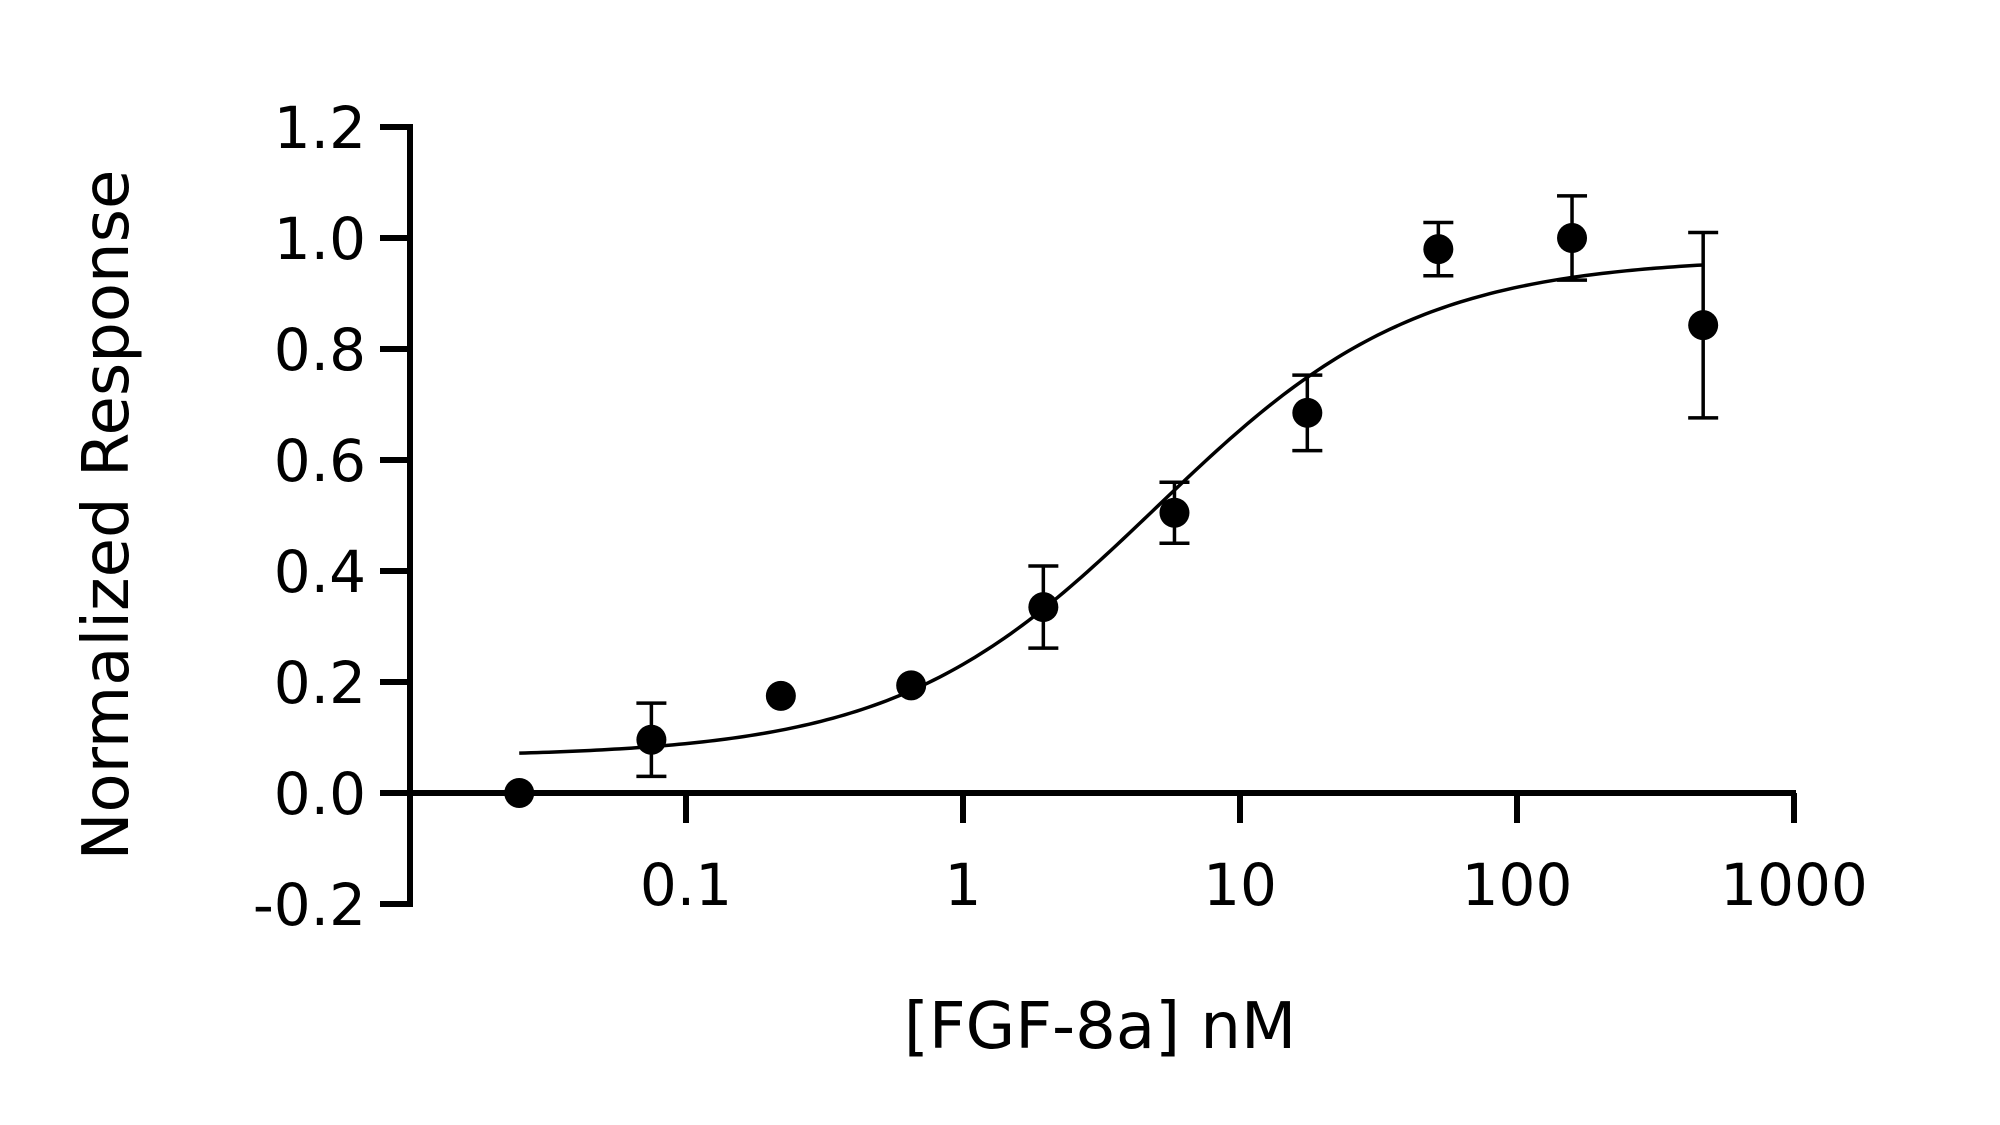  What do you see at coordinates (320, 461) in the screenshot?
I see `y-tick-label: 0.6` at bounding box center [320, 461].